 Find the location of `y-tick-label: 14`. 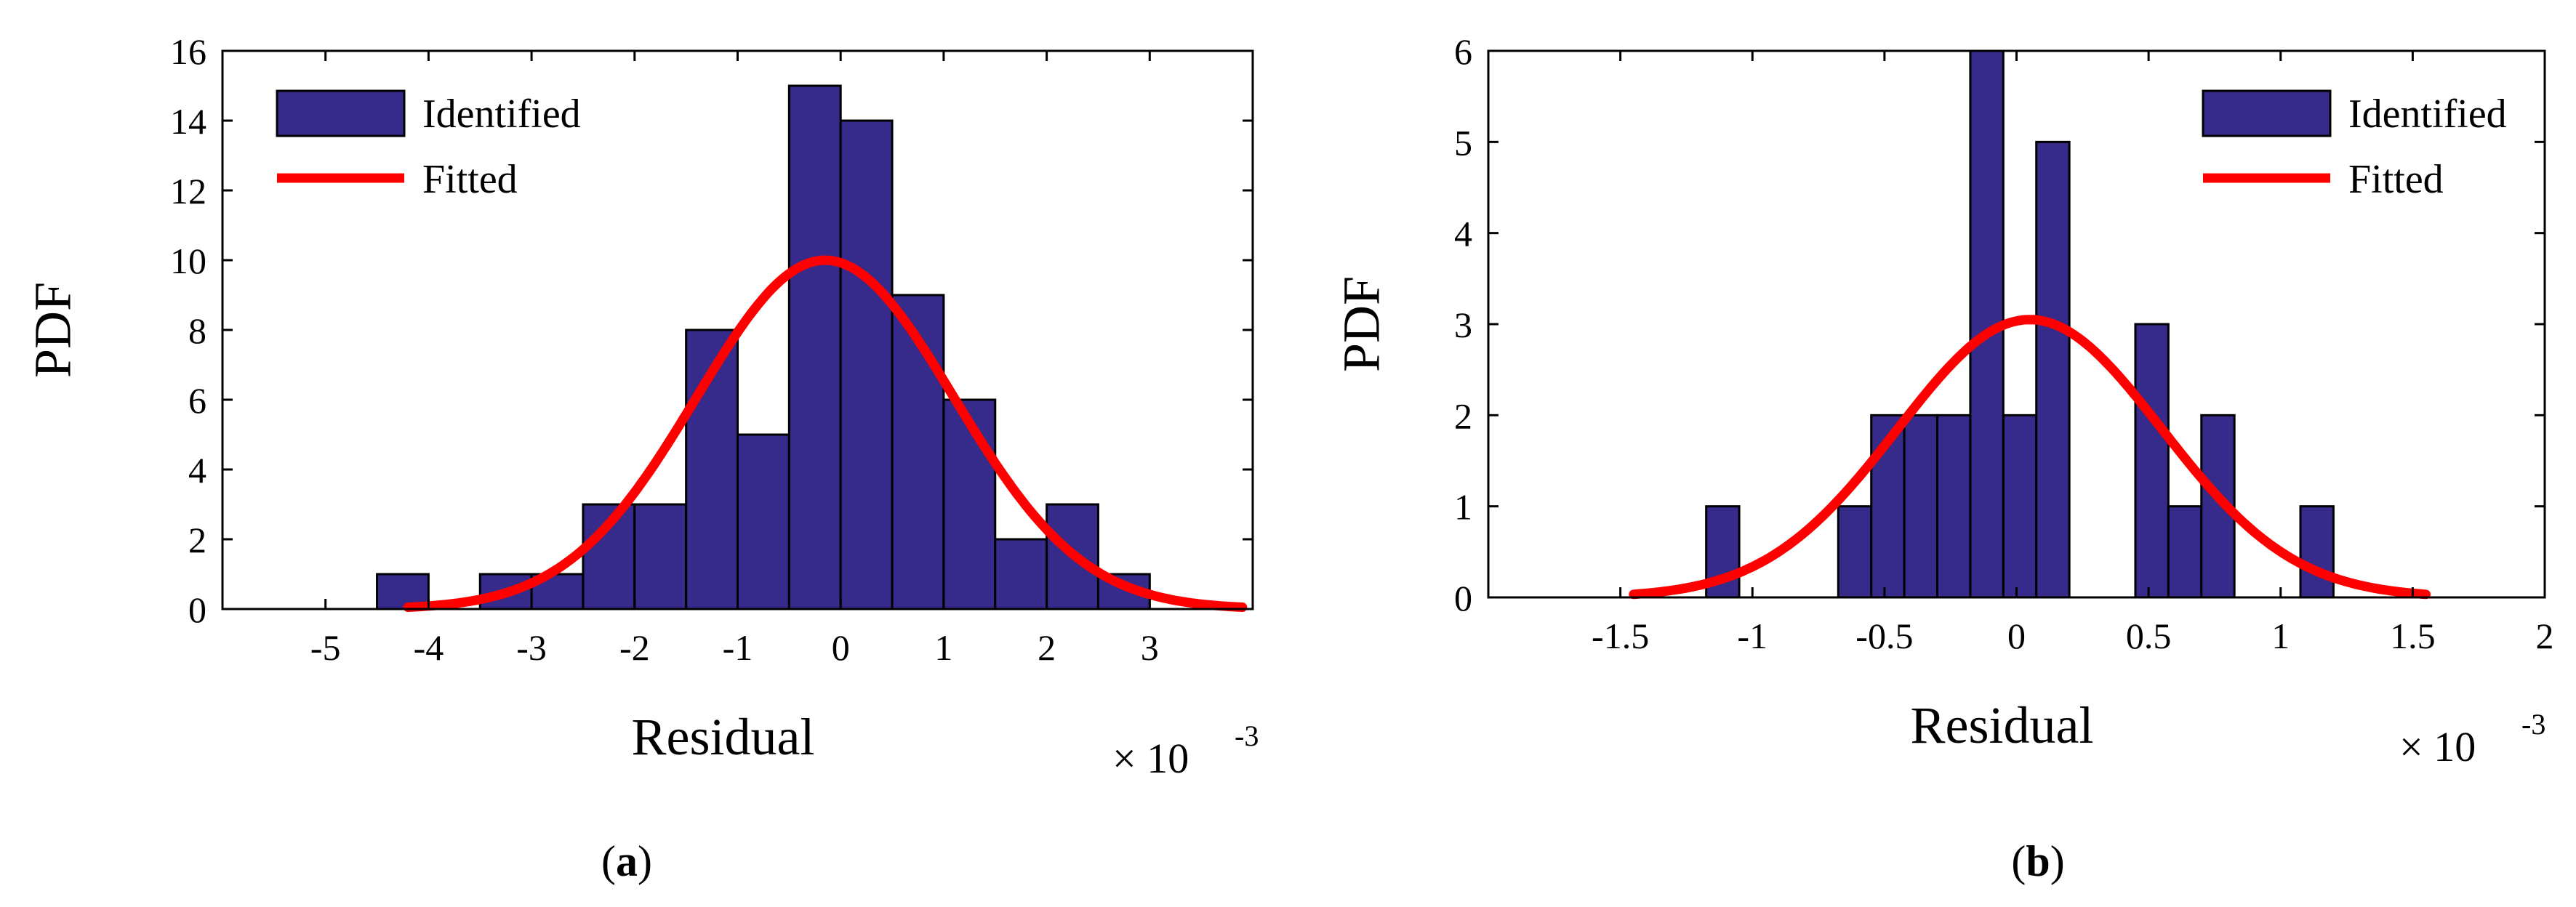

y-tick-label: 14 is located at coordinates (188, 121).